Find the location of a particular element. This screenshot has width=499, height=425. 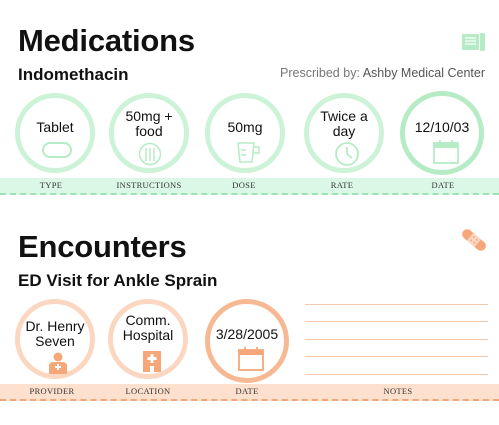

label-type: TYPE is located at coordinates (51, 185).